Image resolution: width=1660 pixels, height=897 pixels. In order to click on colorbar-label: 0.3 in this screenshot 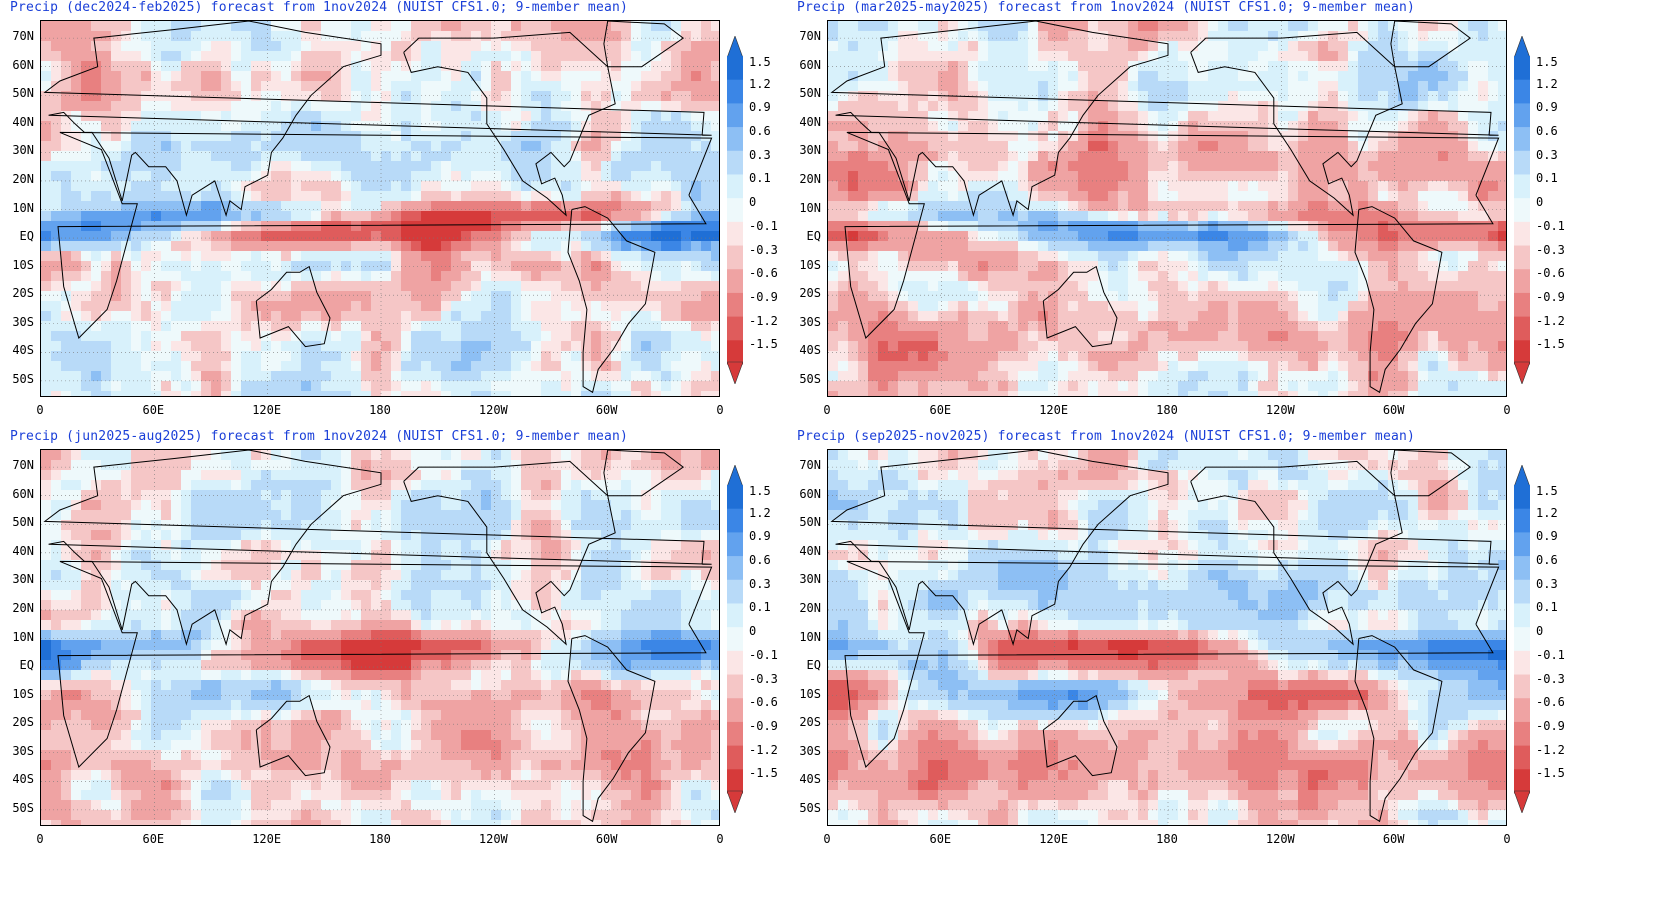, I will do `click(760, 154)`.